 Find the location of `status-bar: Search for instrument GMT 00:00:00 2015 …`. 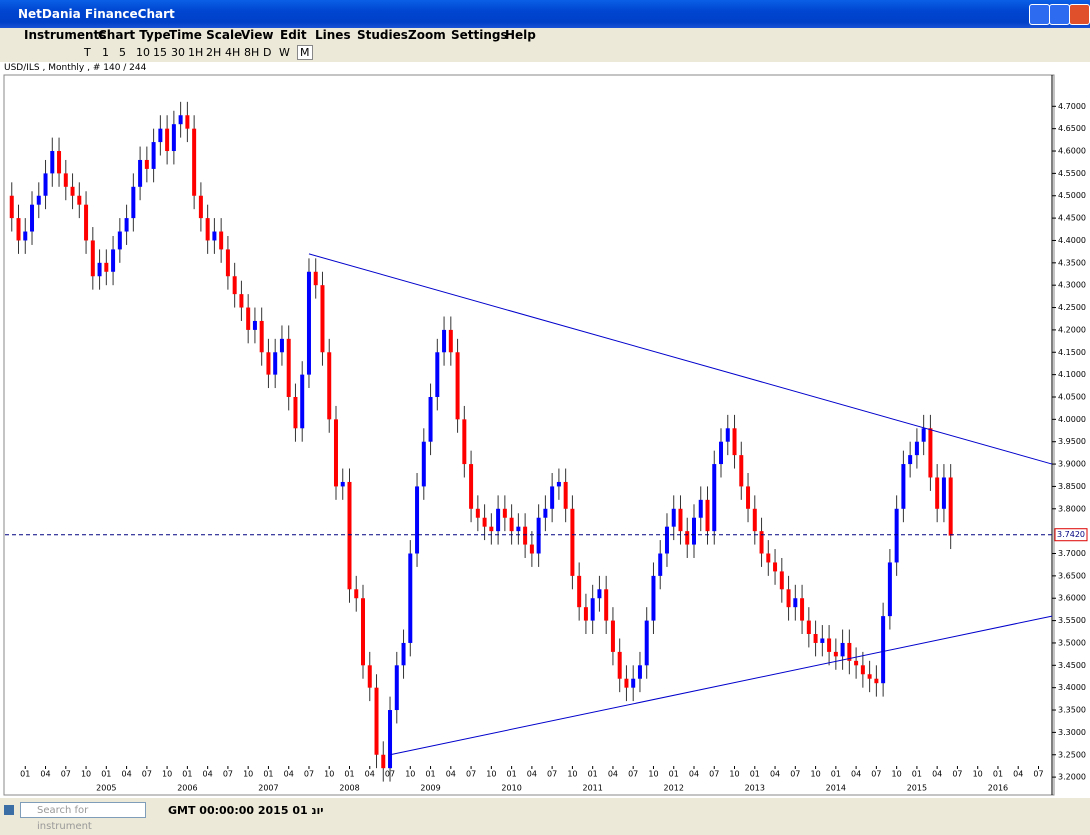

status-bar: Search for instrument GMT 00:00:00 2015 … is located at coordinates (545, 815).